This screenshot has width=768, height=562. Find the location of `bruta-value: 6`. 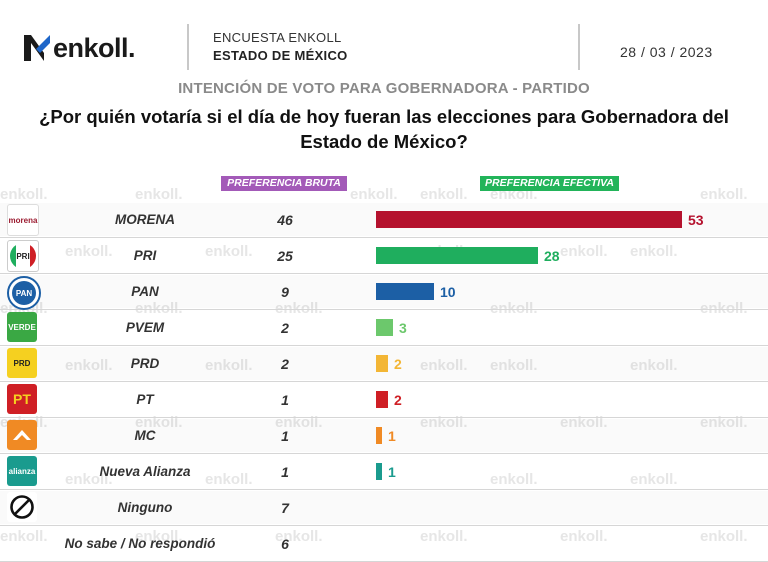

bruta-value: 6 is located at coordinates (285, 544).